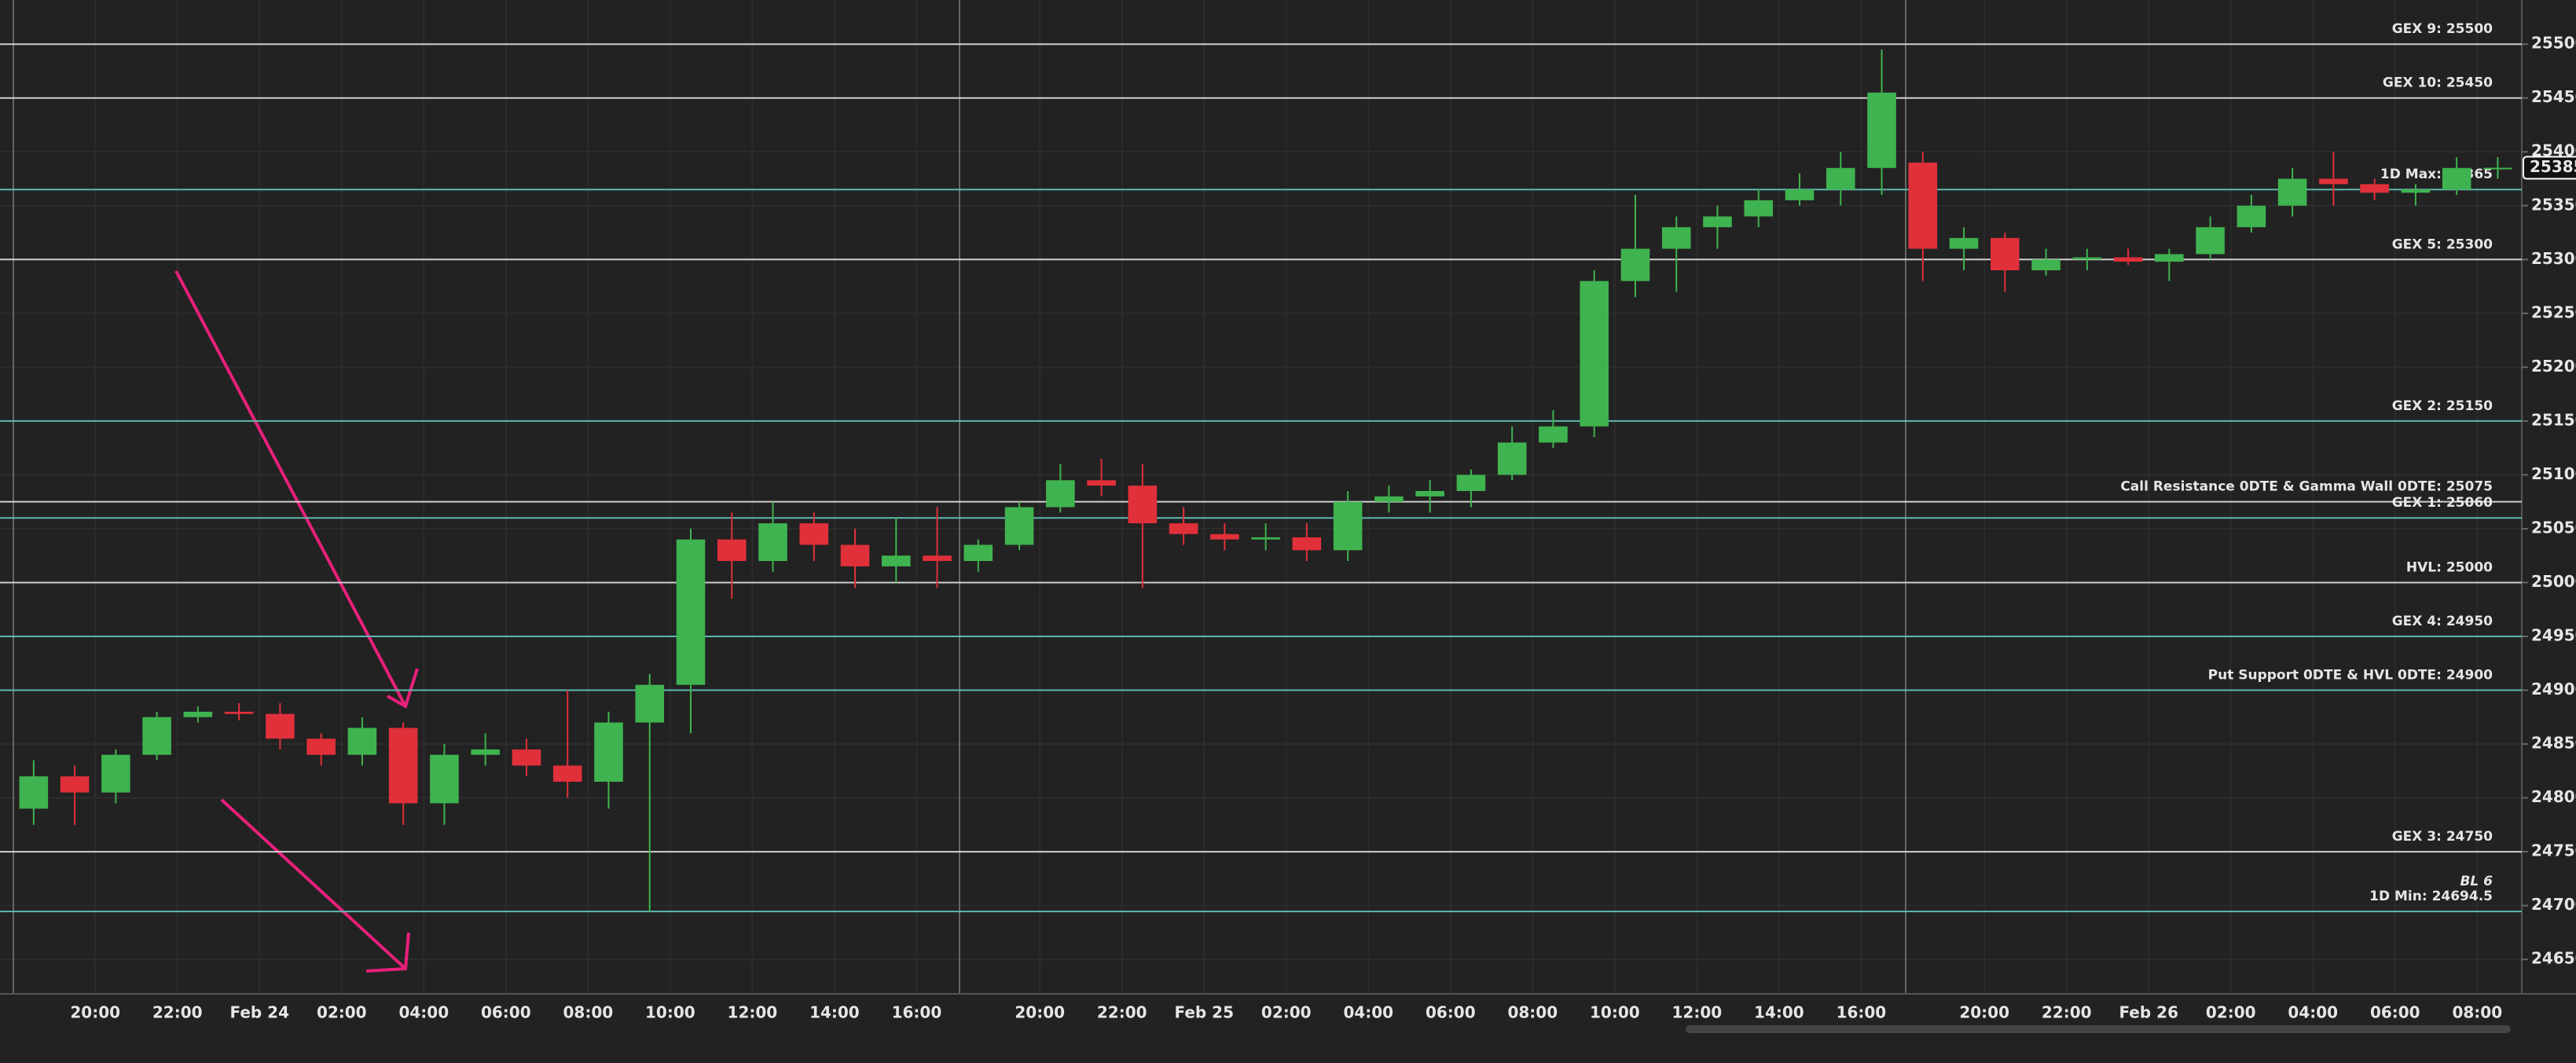  What do you see at coordinates (2553, 634) in the screenshot?
I see `y-tick-label: 24950.00` at bounding box center [2553, 634].